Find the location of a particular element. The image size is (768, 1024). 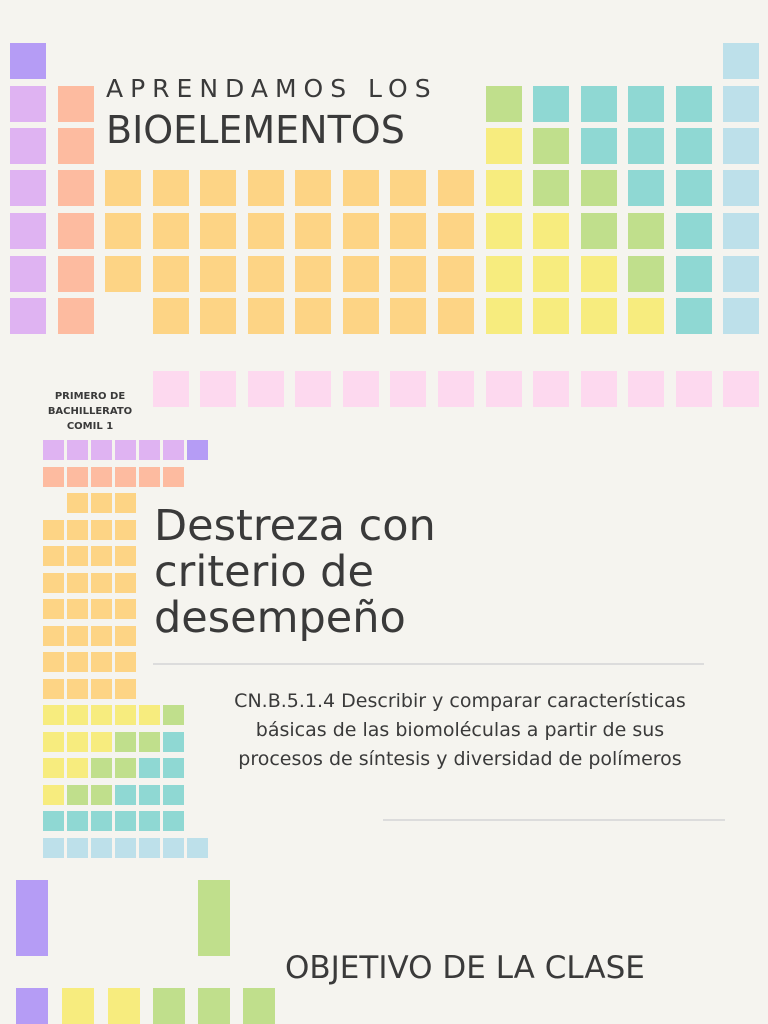

title-line: Destreza con is located at coordinates (295, 526).